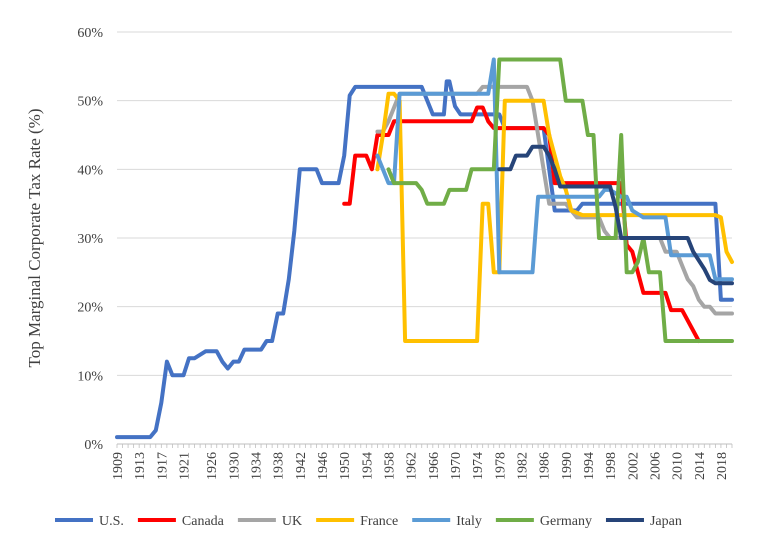 Image resolution: width=761 pixels, height=543 pixels. What do you see at coordinates (90, 376) in the screenshot?
I see `y-tick-label: 10%` at bounding box center [90, 376].